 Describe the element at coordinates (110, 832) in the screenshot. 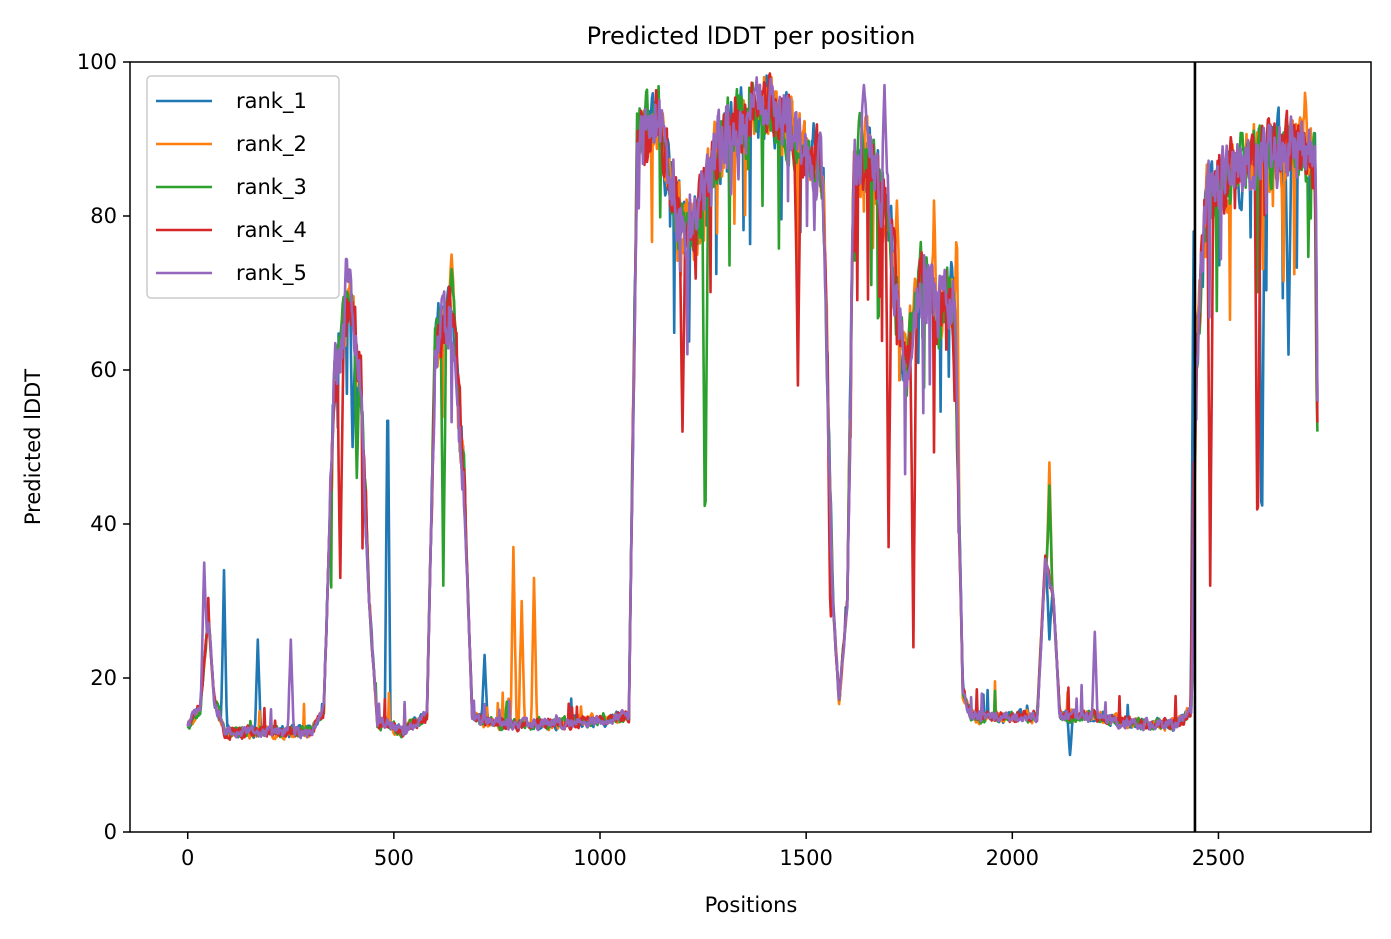

I see `y-tick-label: 0` at that location.